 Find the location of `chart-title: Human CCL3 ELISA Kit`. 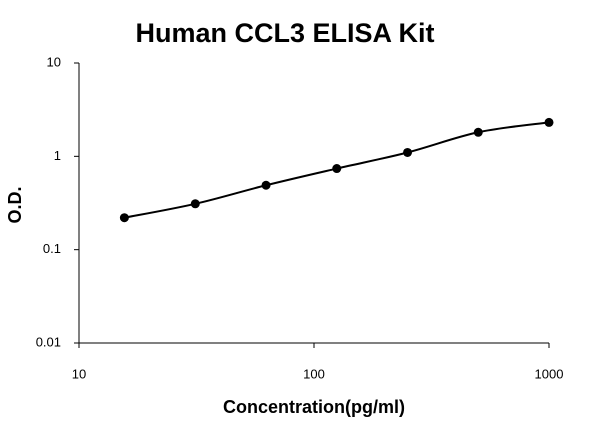

chart-title: Human CCL3 ELISA Kit is located at coordinates (284, 33).